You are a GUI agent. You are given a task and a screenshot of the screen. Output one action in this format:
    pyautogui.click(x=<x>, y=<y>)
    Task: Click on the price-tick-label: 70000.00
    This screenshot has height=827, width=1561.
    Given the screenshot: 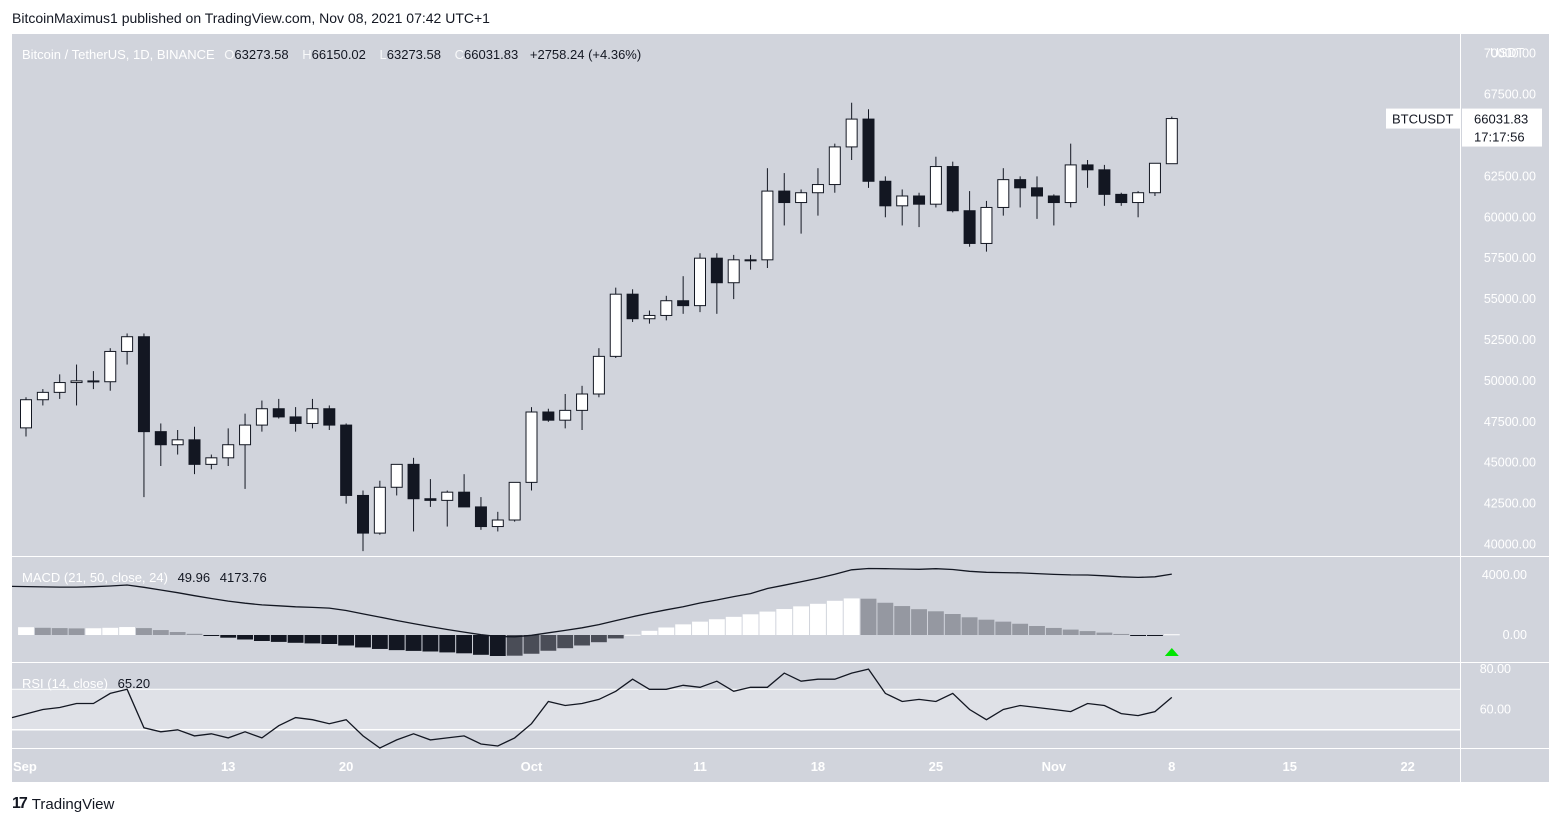 What is the action you would take?
    pyautogui.click(x=1510, y=54)
    